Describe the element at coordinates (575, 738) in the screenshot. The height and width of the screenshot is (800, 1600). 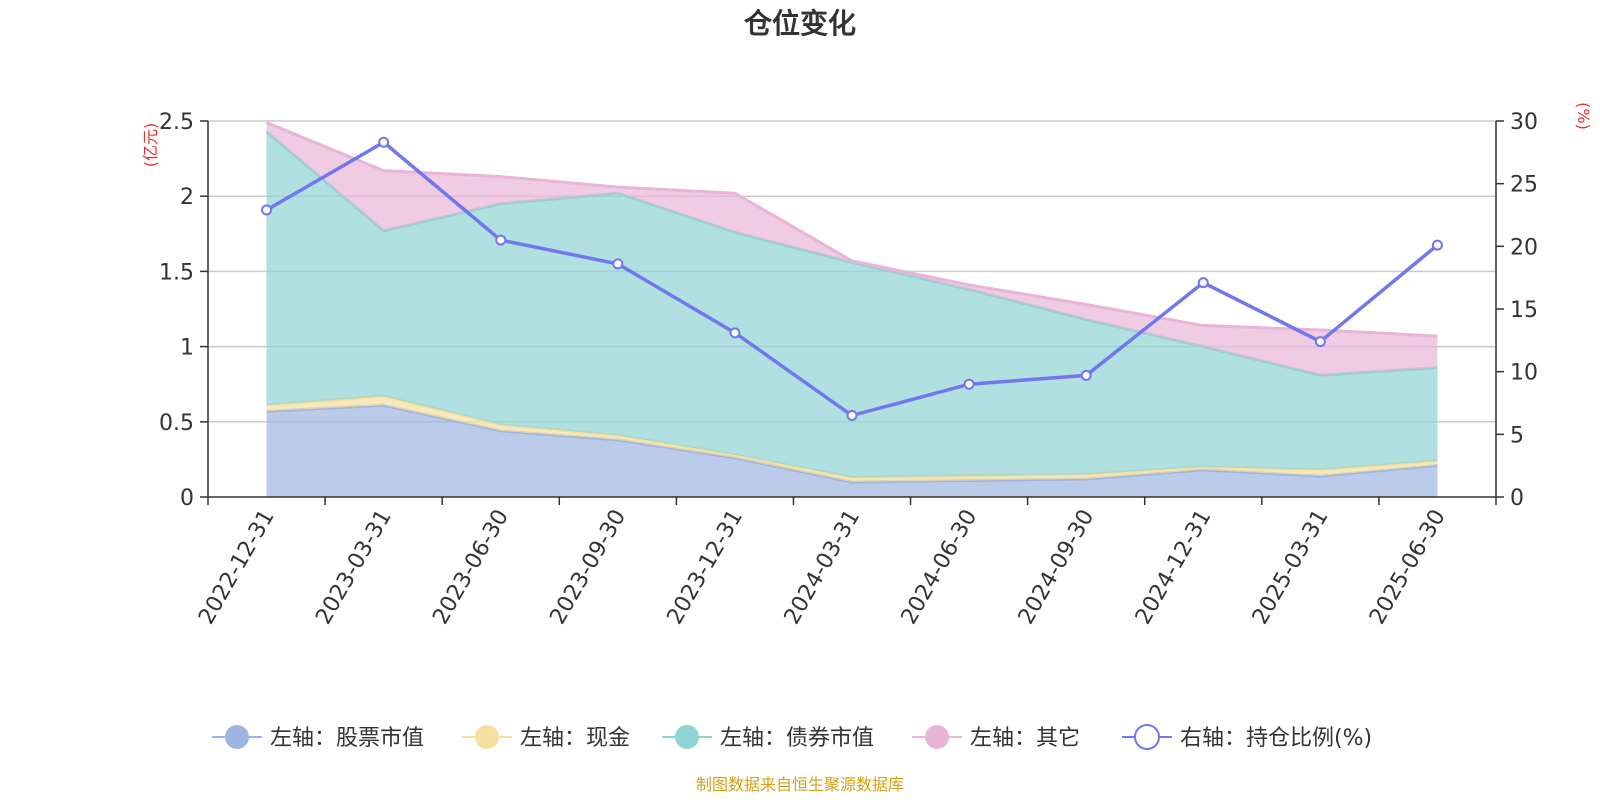
I see `legend-label-2: 左轴：现金` at that location.